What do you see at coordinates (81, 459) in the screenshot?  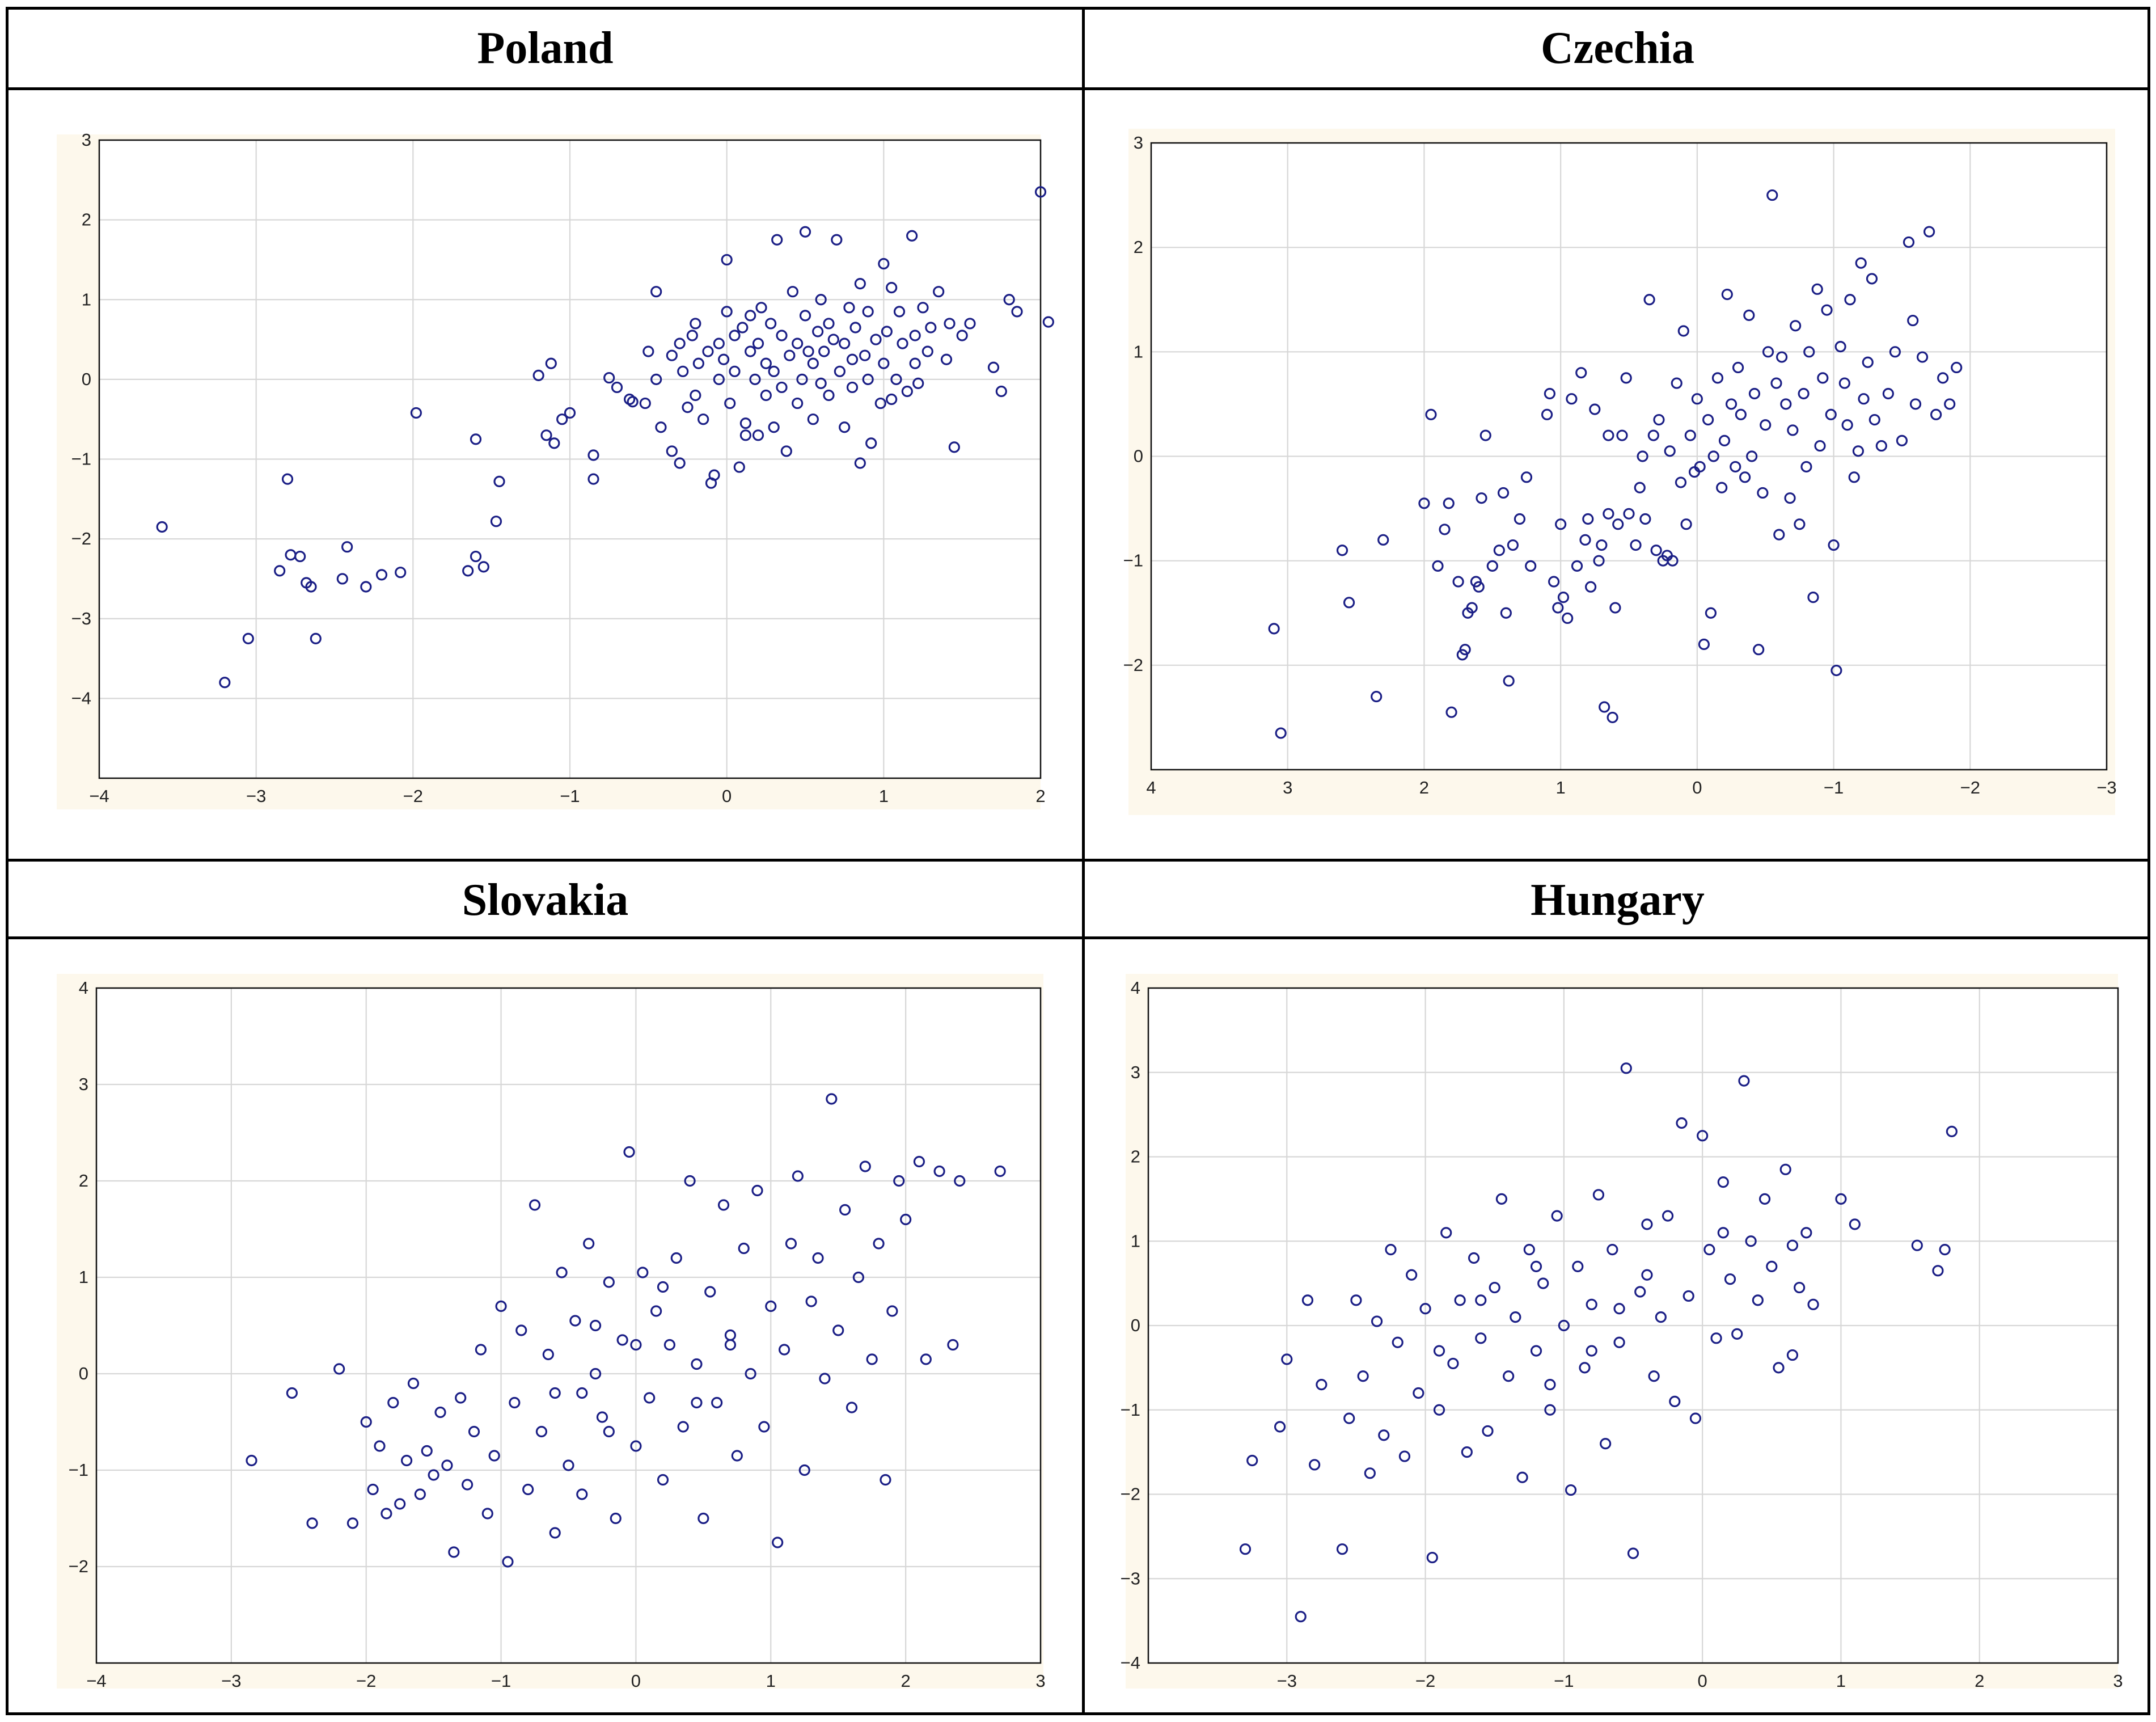 I see `y-tick-label: −1` at bounding box center [81, 459].